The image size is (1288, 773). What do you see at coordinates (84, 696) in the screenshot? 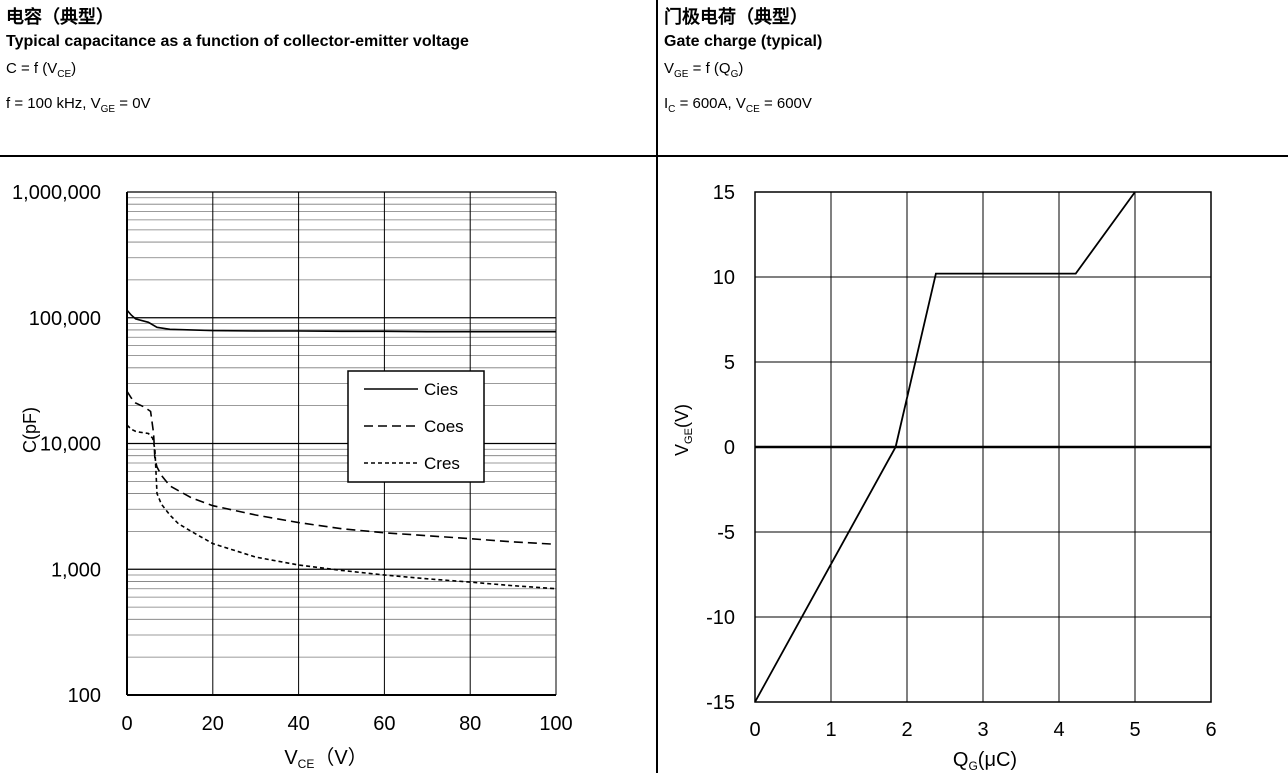
I see `y-tick-label: 100` at bounding box center [84, 696].